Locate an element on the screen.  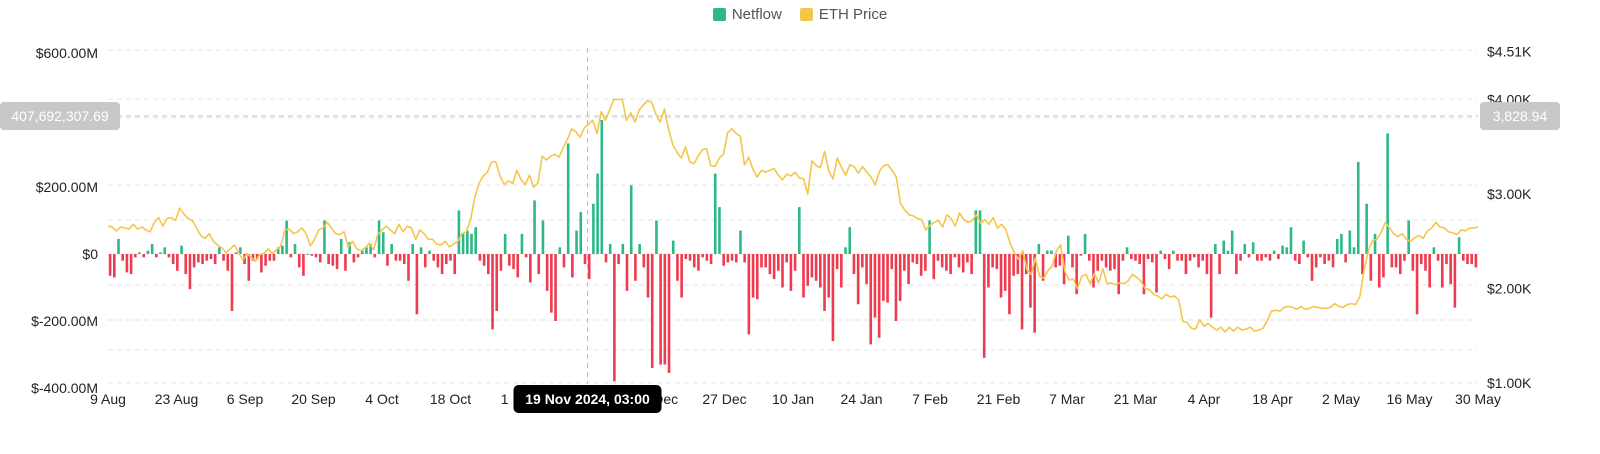
y-left-tick-label: $600.00M is located at coordinates (67, 53).